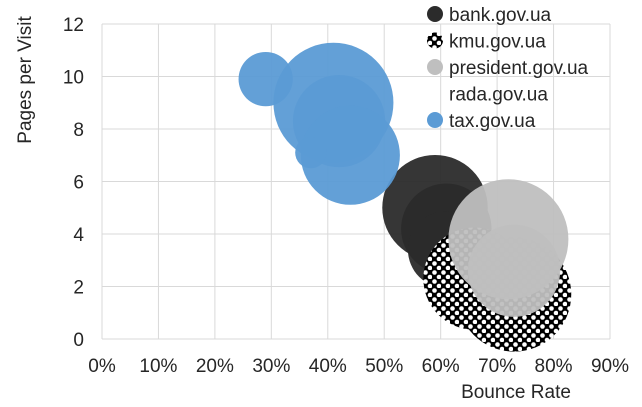  What do you see at coordinates (78, 235) in the screenshot?
I see `y-tick-label: 4` at bounding box center [78, 235].